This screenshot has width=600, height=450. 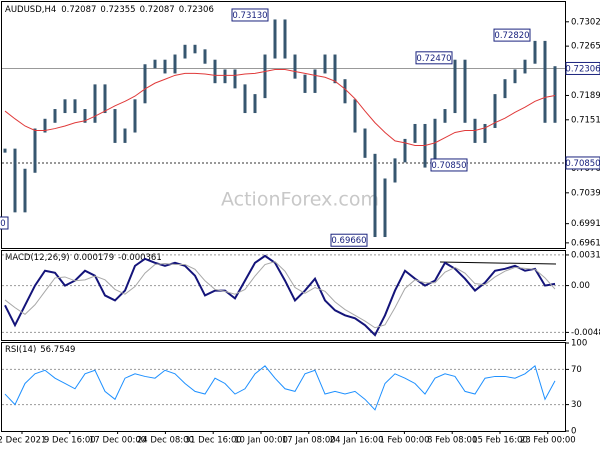 I want to click on macd-header: MACD(12,26,9) 0.000179 -0.000361, so click(x=83, y=258).